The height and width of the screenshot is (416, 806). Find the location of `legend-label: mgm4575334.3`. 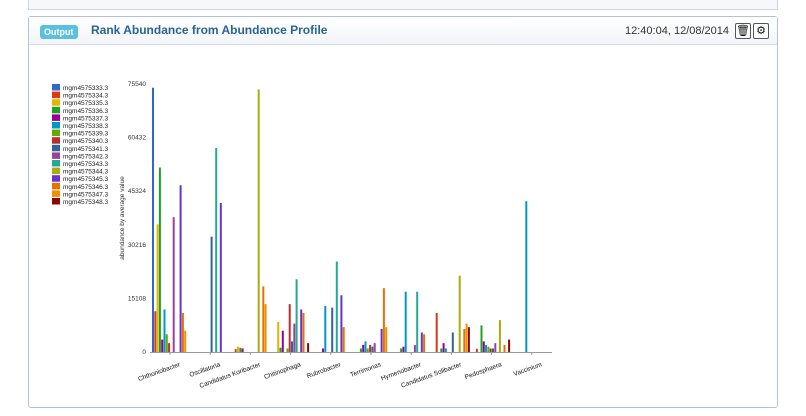

legend-label: mgm4575334.3 is located at coordinates (86, 96).